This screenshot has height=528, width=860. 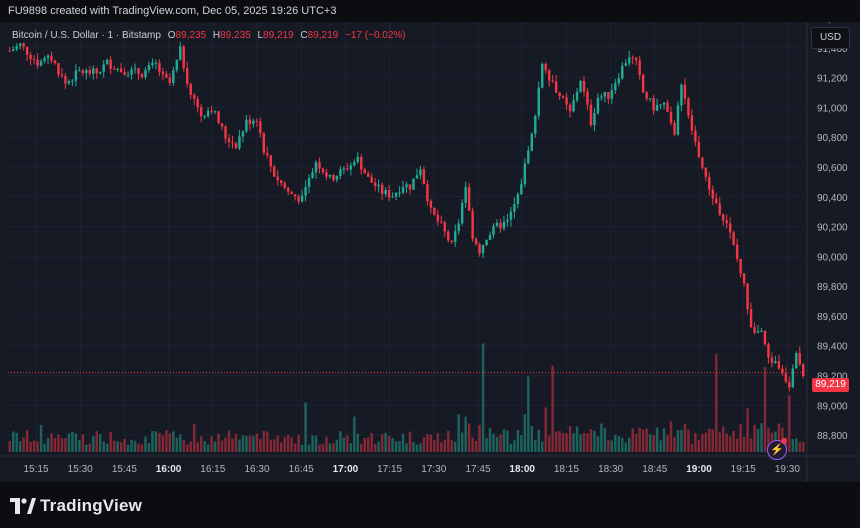 What do you see at coordinates (23, 506) in the screenshot?
I see `tradingview-logo-icon` at bounding box center [23, 506].